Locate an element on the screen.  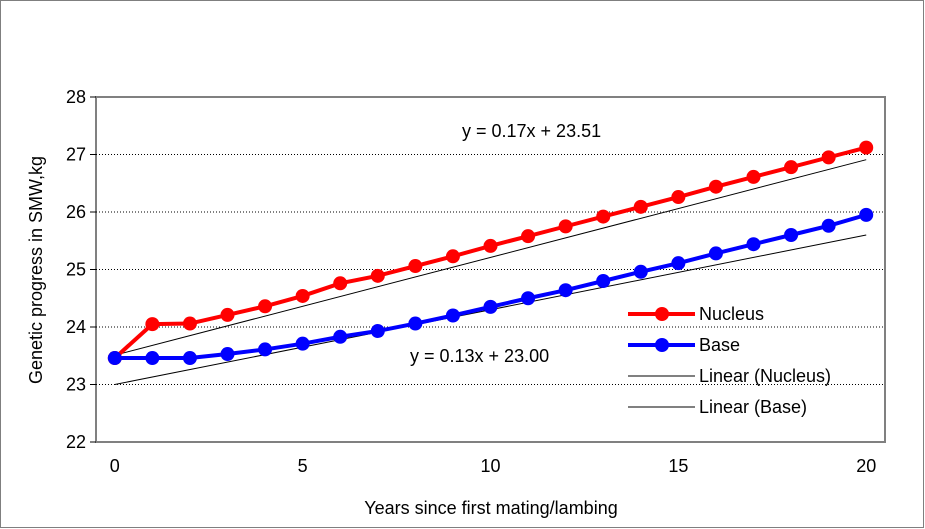
y-axis-label: Genetic progress in SMW,kg is located at coordinates (36, 270).